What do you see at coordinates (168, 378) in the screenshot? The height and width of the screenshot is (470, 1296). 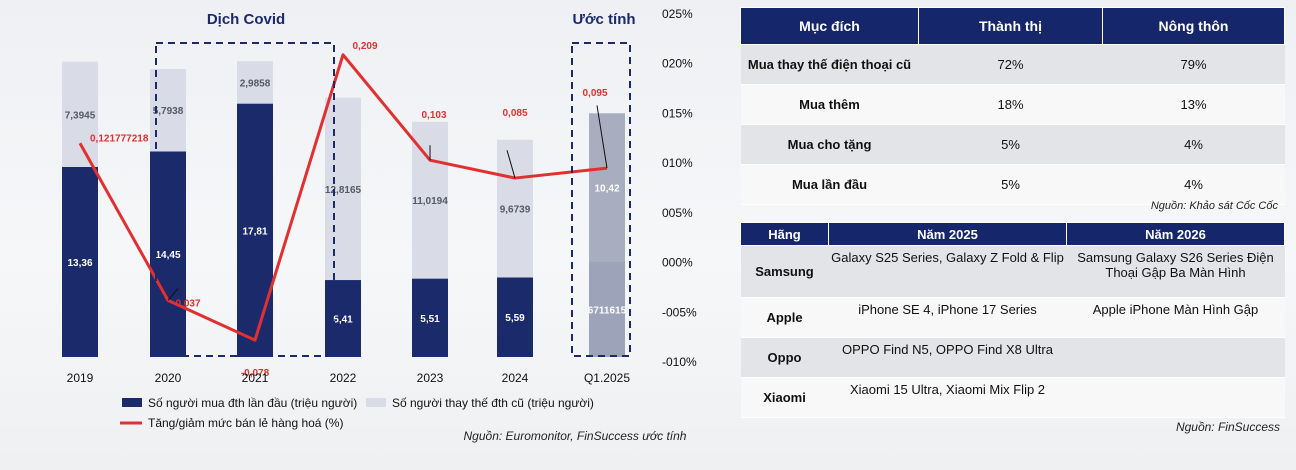 I see `x-tick-label: 2020` at bounding box center [168, 378].